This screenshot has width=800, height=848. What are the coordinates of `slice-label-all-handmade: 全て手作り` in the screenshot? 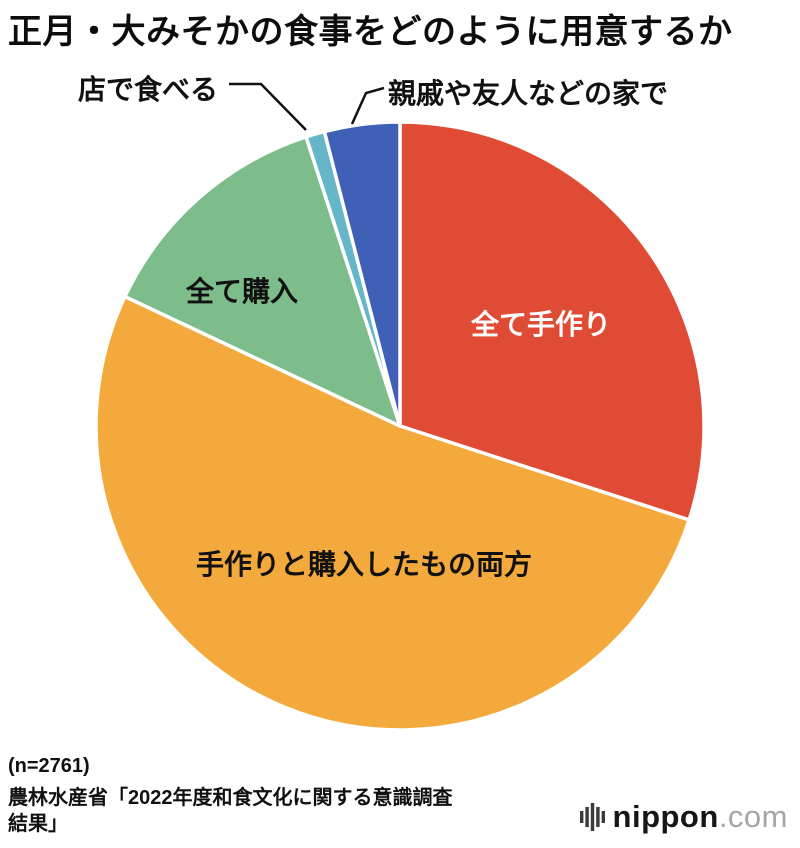 It's located at (541, 324).